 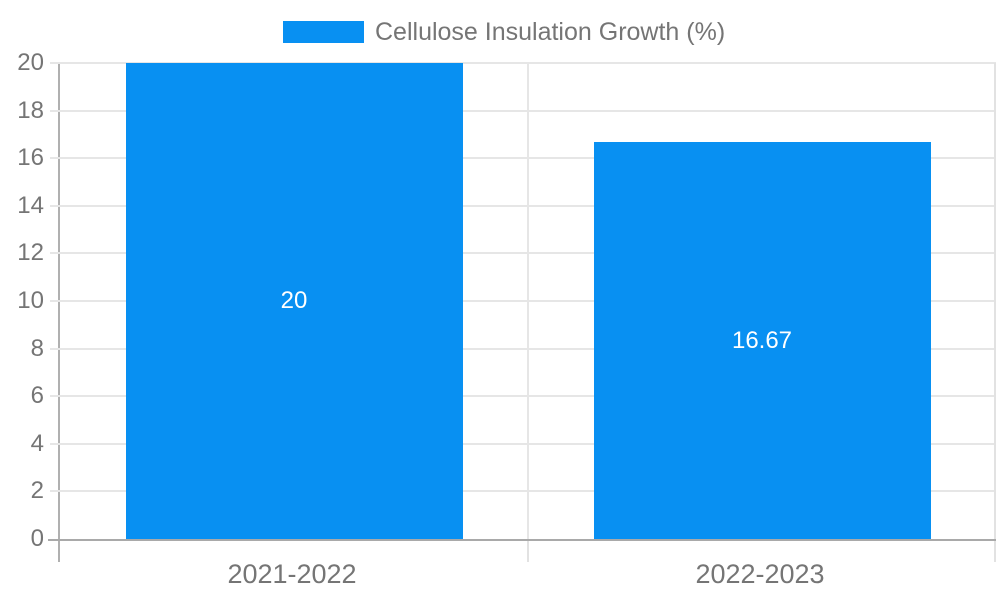 I want to click on legend-swatch, so click(x=323, y=32).